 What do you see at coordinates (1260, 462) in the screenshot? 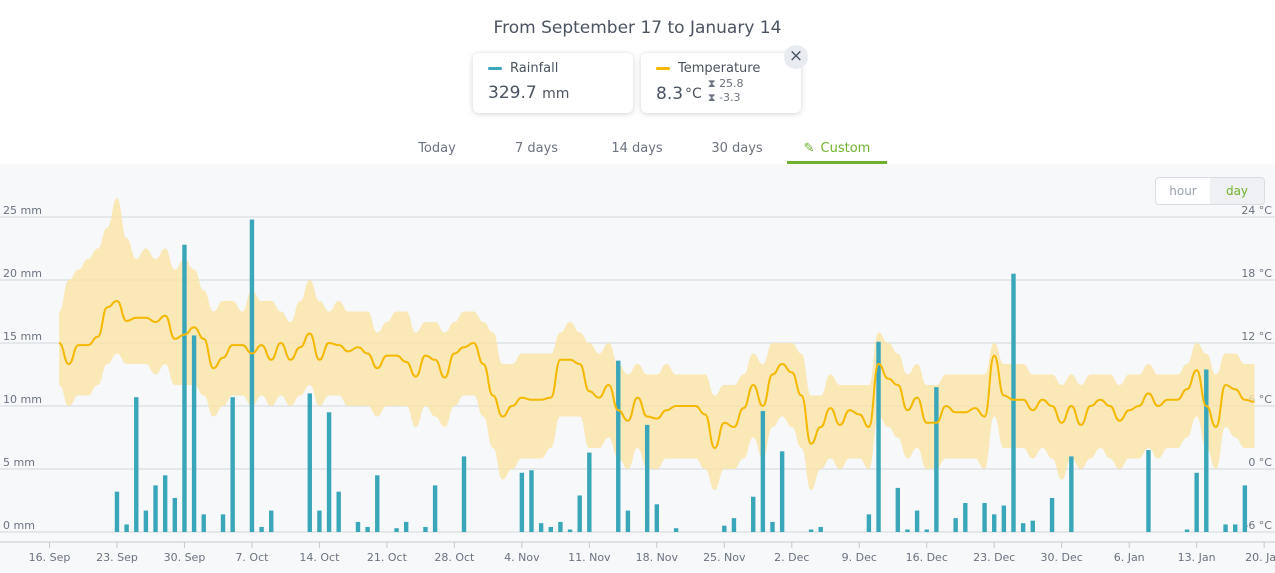
I see `y-right-tick-label: 0 °C` at bounding box center [1260, 462].